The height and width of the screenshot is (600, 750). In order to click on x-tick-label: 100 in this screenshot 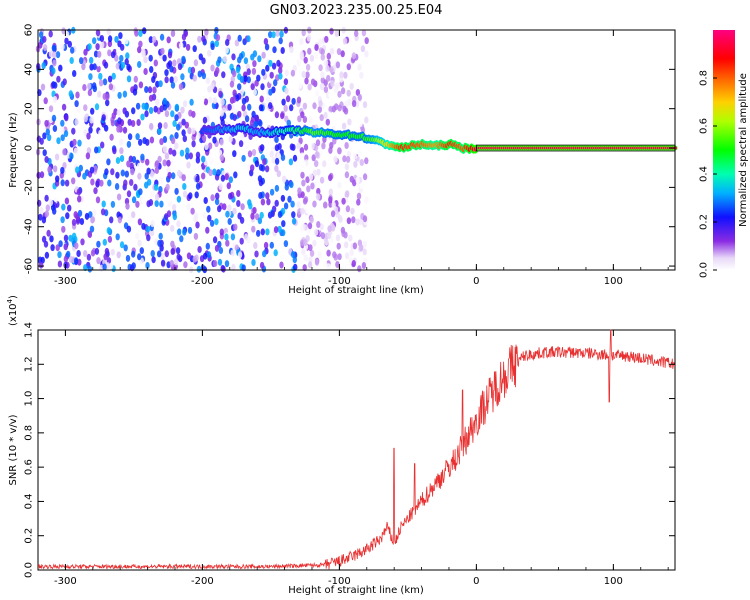, I will do `click(613, 281)`.